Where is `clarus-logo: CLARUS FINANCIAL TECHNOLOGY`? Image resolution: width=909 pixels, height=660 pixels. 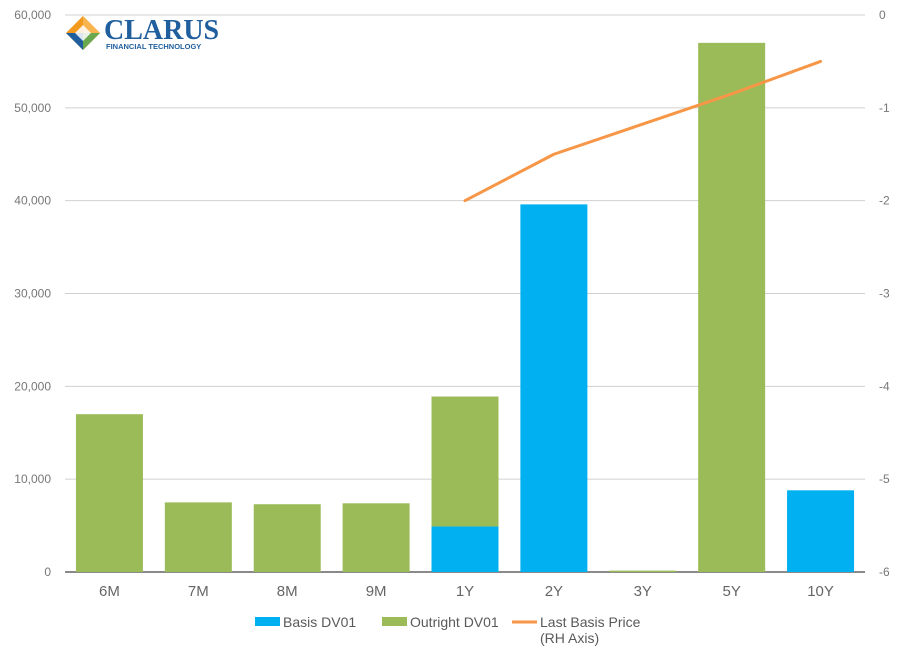 clarus-logo: CLARUS FINANCIAL TECHNOLOGY is located at coordinates (142, 33).